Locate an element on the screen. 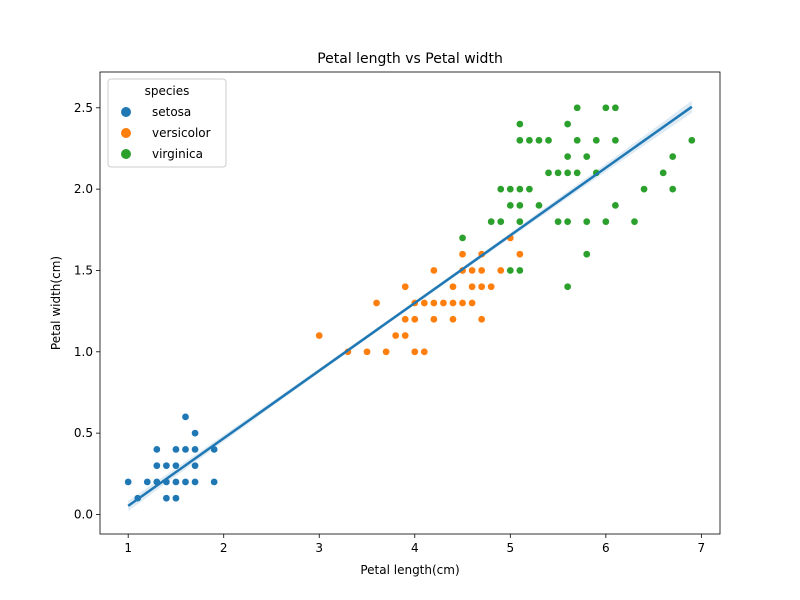 Image resolution: width=800 pixels, height=600 pixels. y-tick-label: 2.5 is located at coordinates (83, 108).